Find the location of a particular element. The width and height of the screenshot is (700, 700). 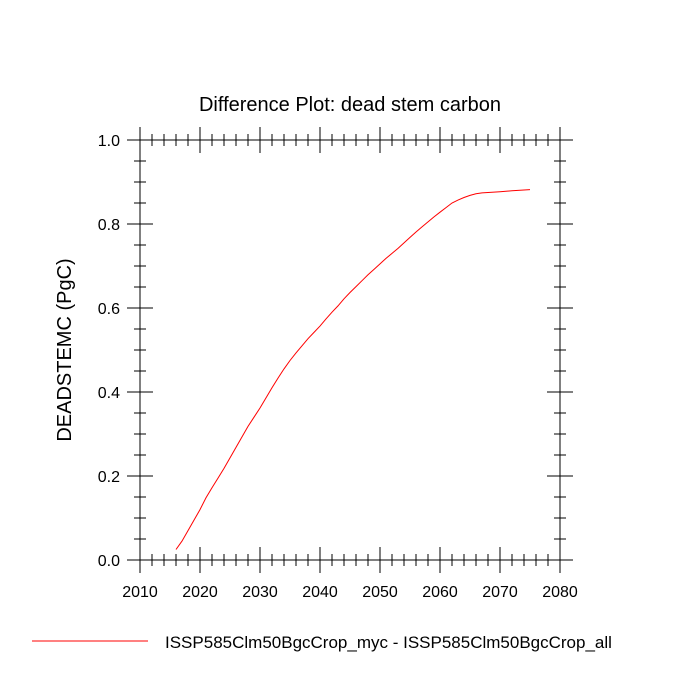

y-tick-label: 0.0 is located at coordinates (109, 561).